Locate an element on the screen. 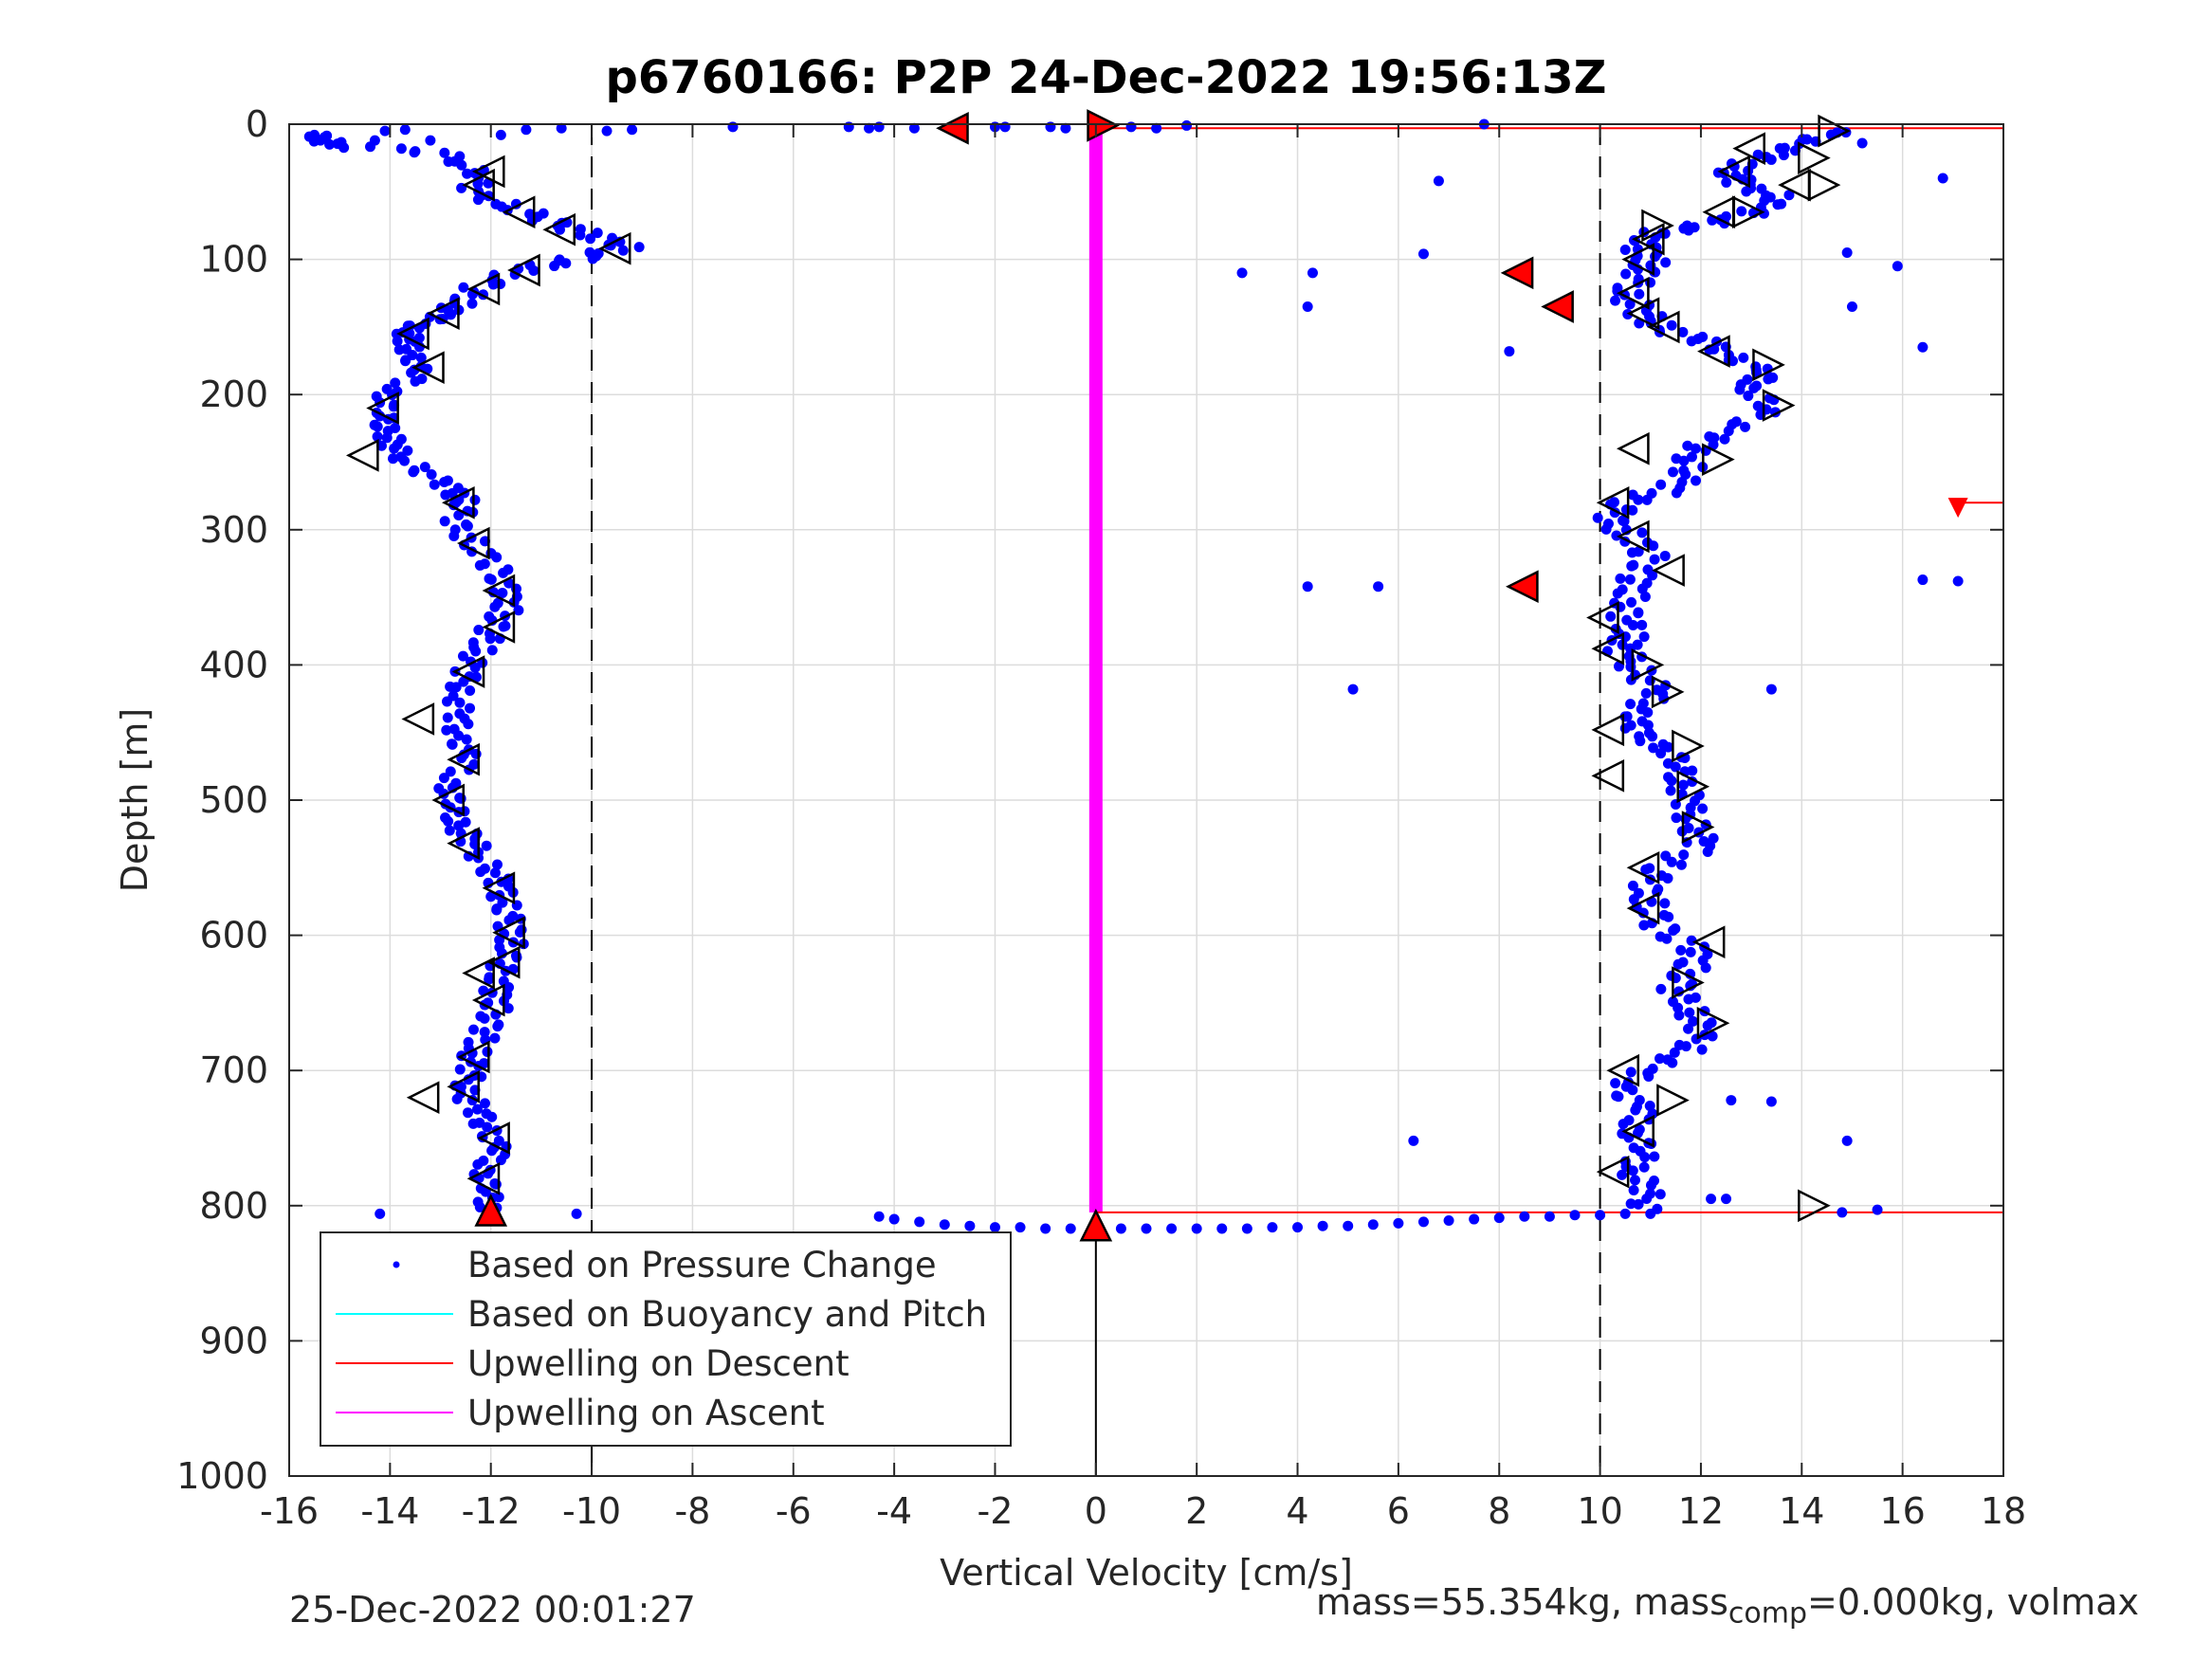 Image resolution: width=2212 pixels, height=1659 pixels. x-tick-label: 4 is located at coordinates (1297, 1511).